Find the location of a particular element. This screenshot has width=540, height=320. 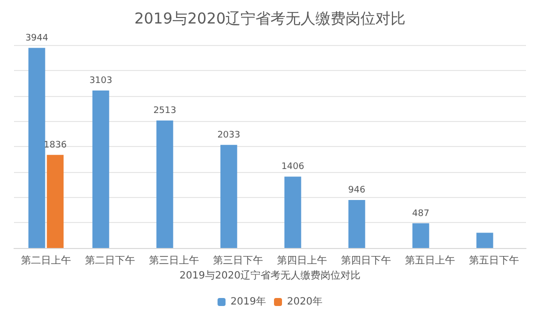

x-tick-label: 第五日下午 is located at coordinates (494, 260).